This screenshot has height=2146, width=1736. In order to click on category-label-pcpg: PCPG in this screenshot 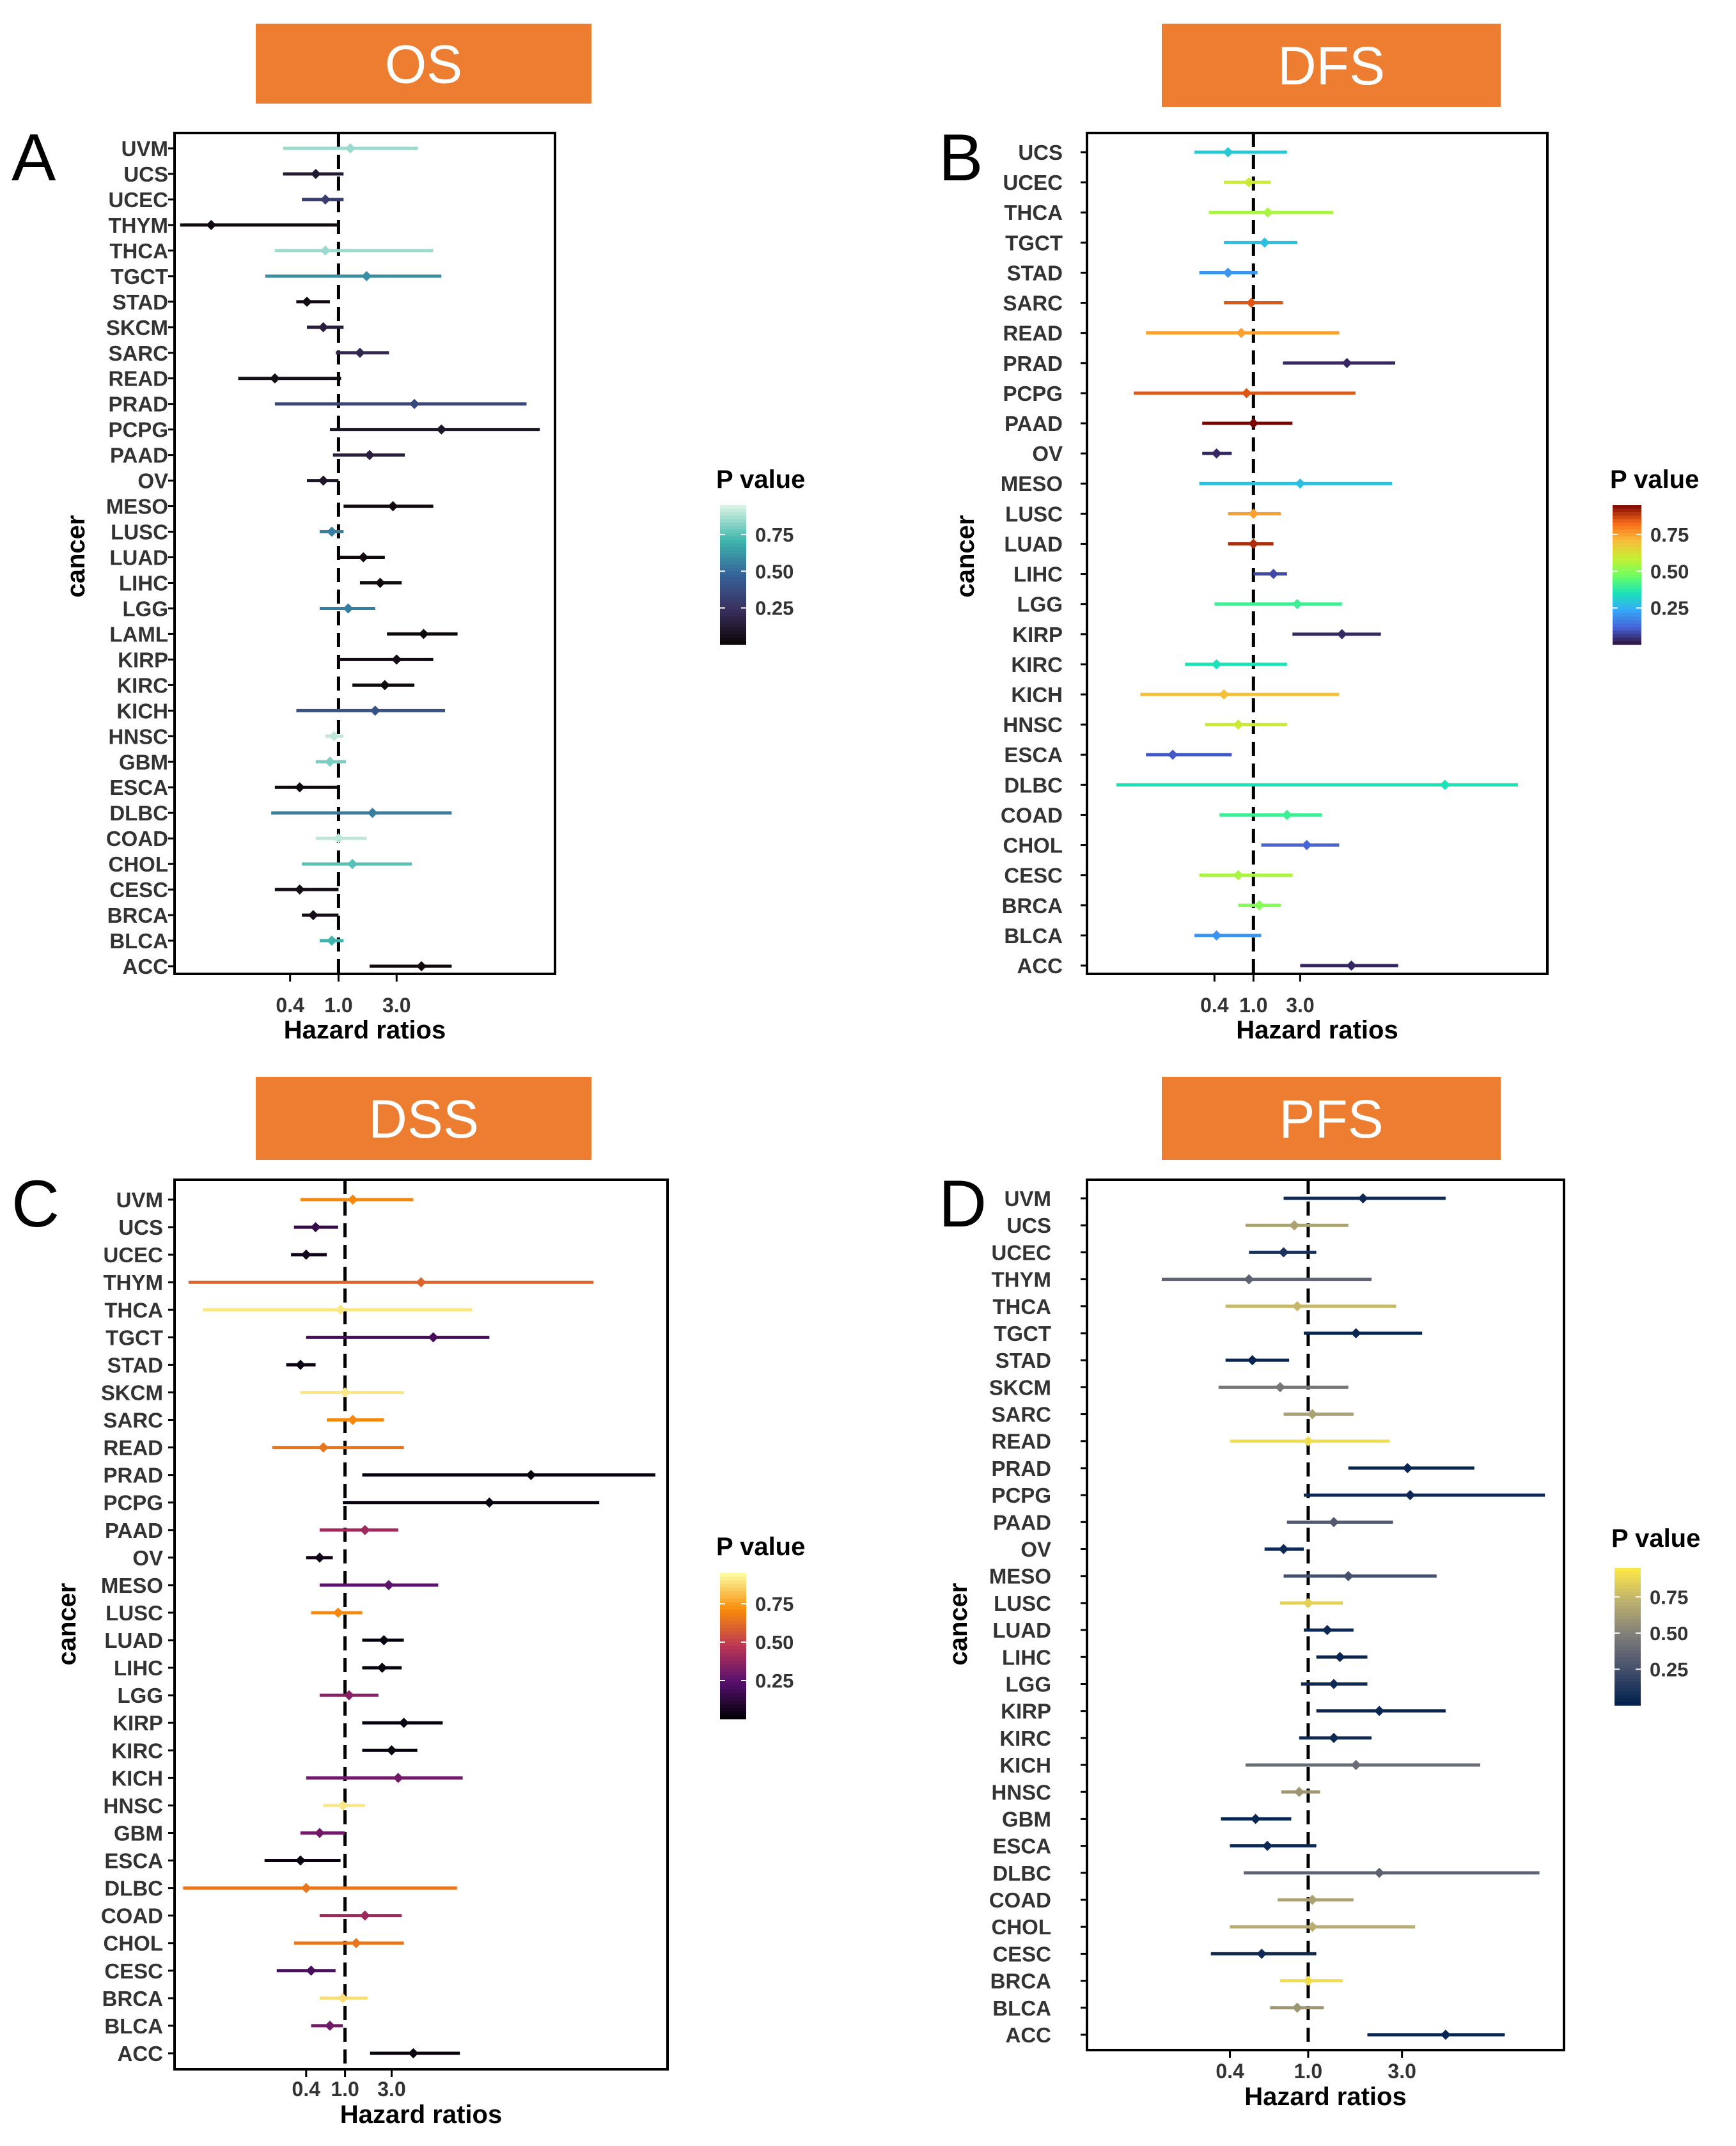, I will do `click(1033, 393)`.